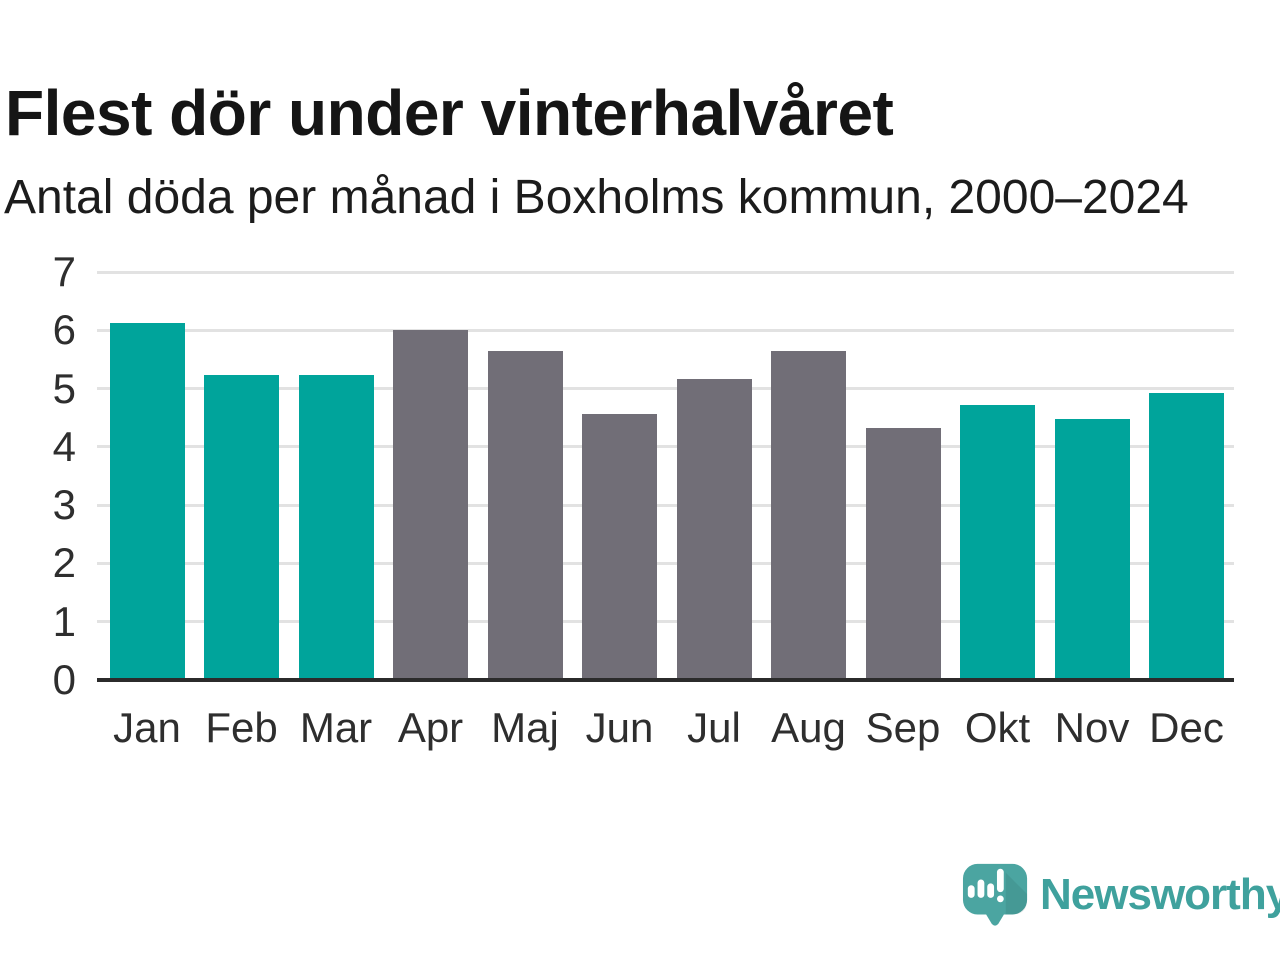  Describe the element at coordinates (1092, 727) in the screenshot. I see `x-tick-nov: Nov` at that location.